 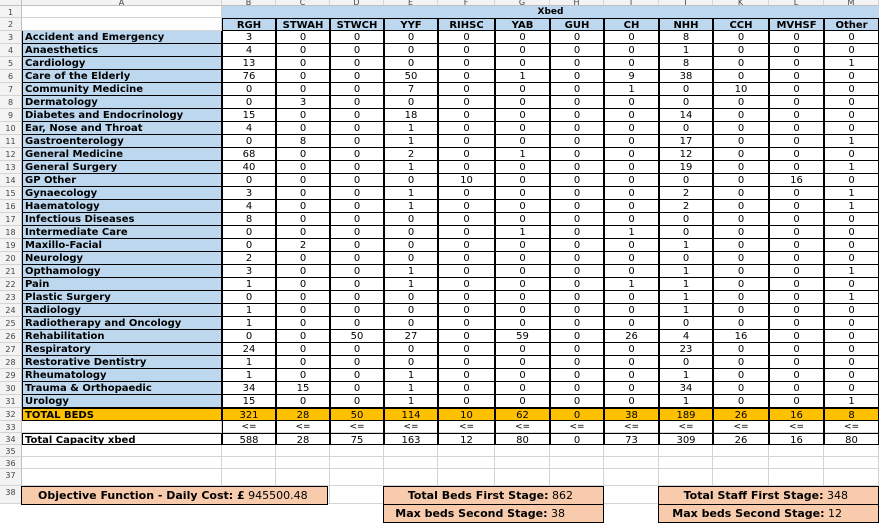 What do you see at coordinates (411, 76) in the screenshot?
I see `bed-value-cell: 50` at bounding box center [411, 76].